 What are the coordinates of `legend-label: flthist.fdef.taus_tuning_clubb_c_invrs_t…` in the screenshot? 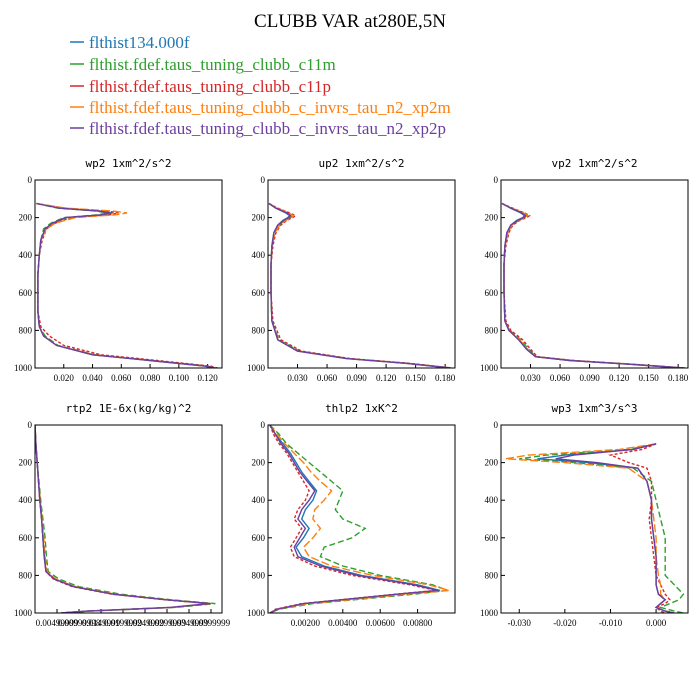 It's located at (267, 128).